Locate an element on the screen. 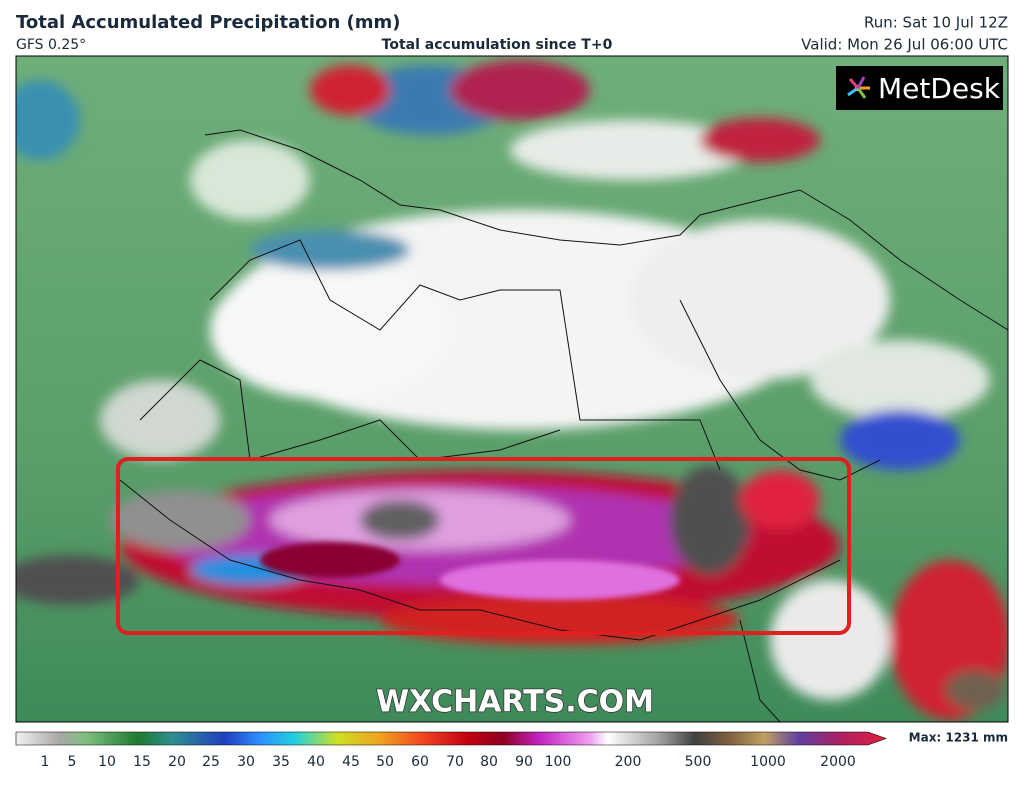  colorbar-tick-label: 1000 is located at coordinates (768, 762).